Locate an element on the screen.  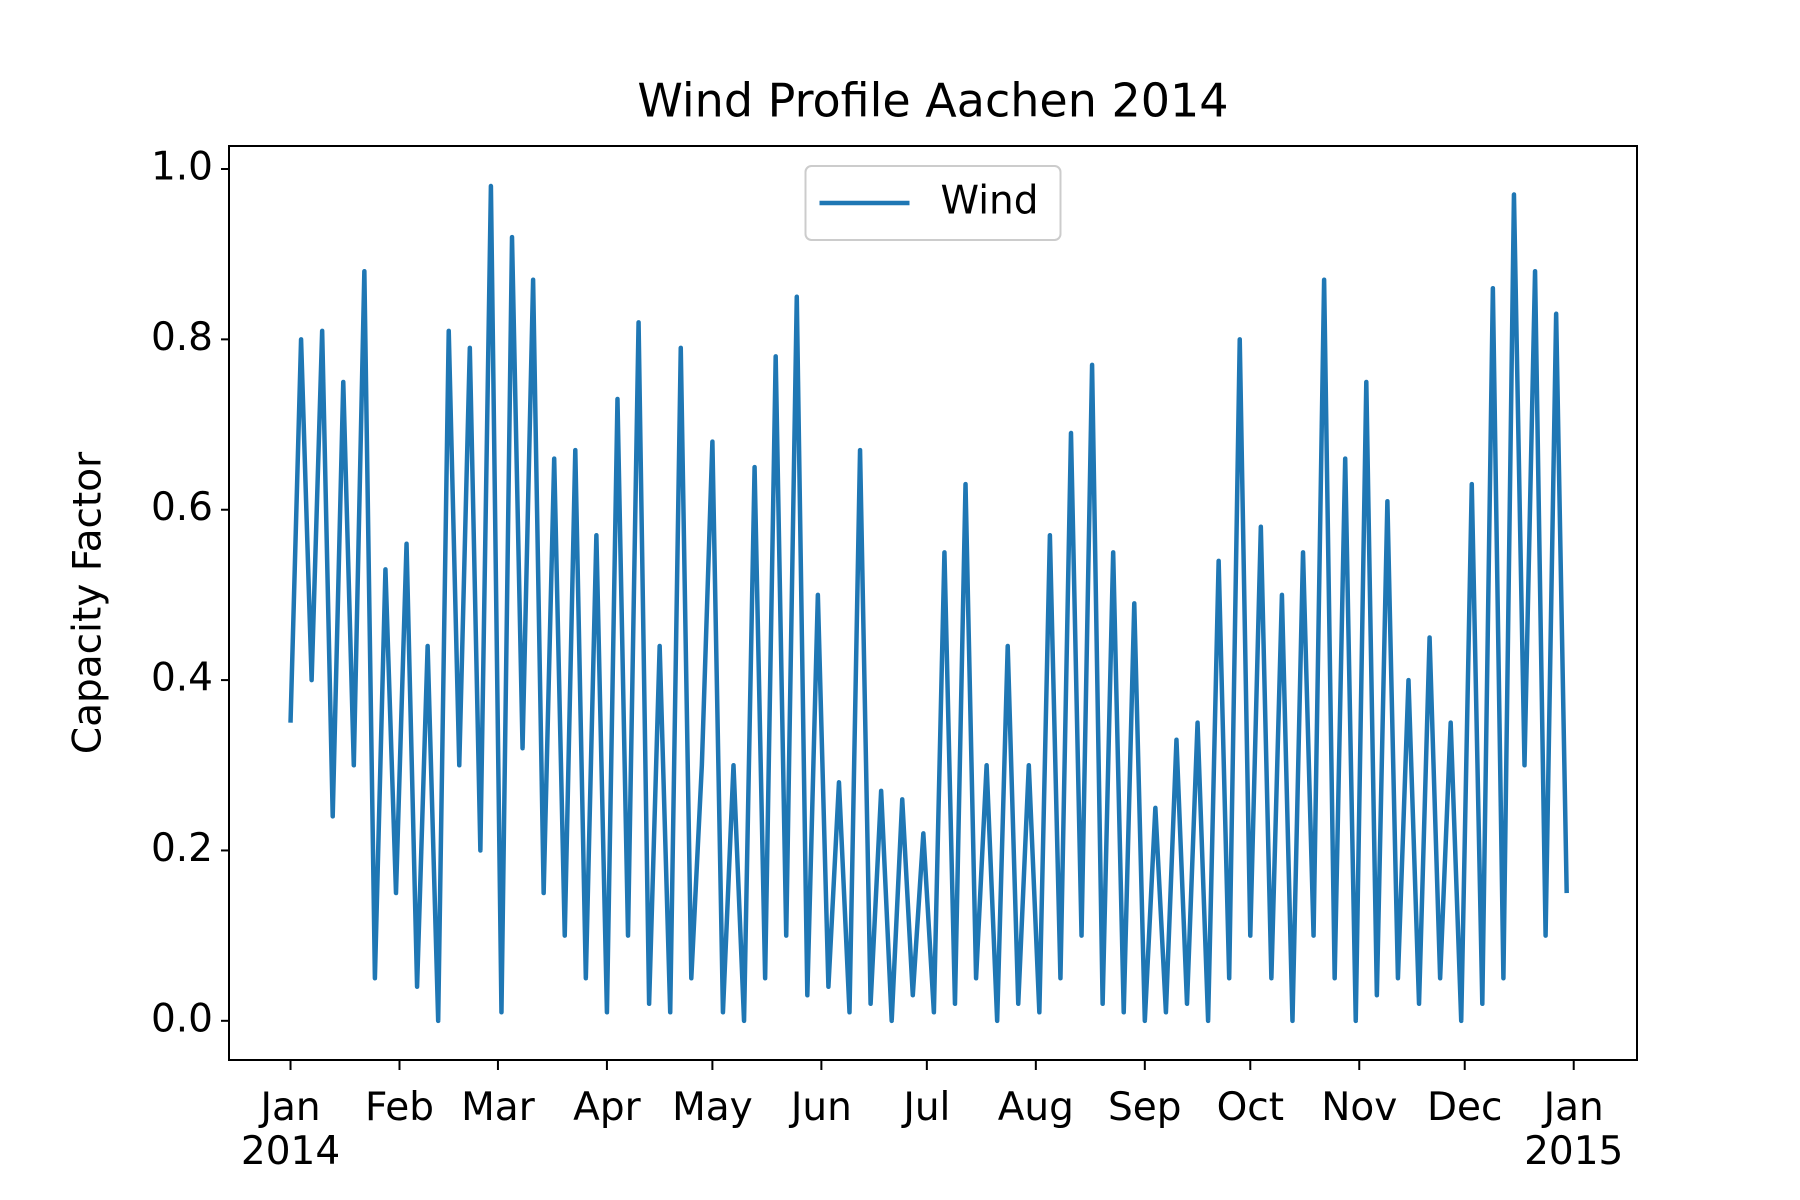
y-tick-label: 0.6 is located at coordinates (182, 507).